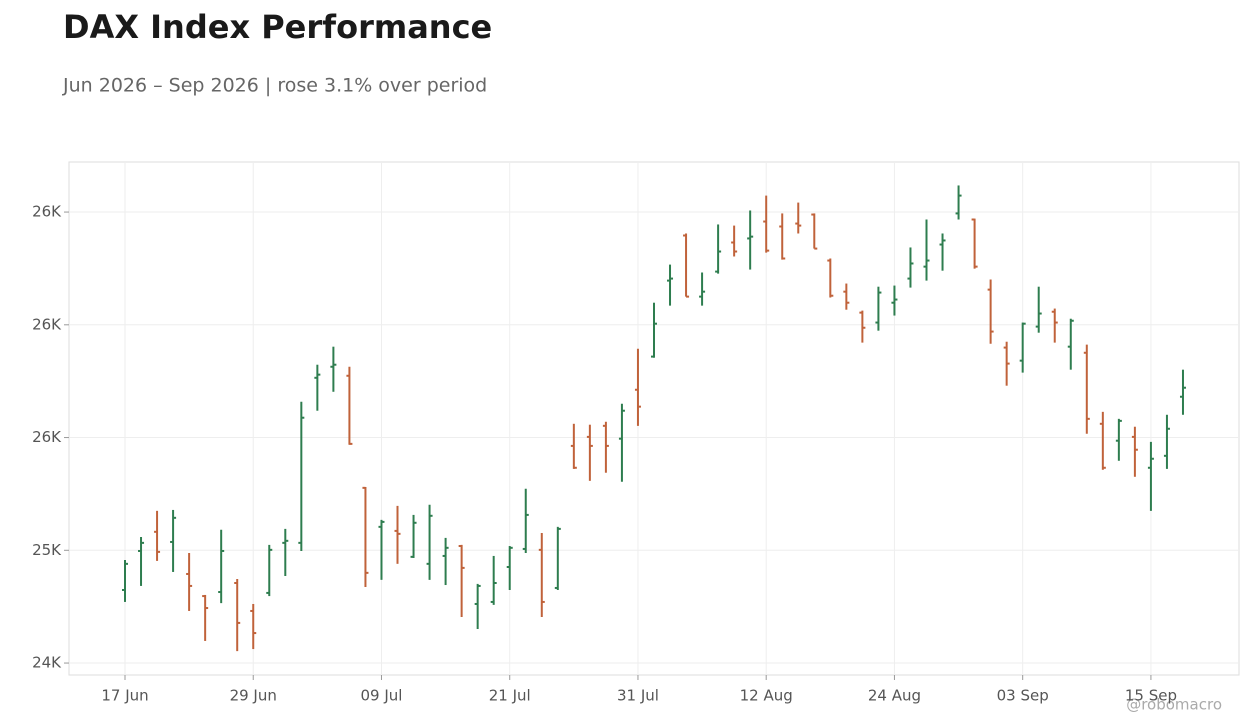 The width and height of the screenshot is (1260, 728). What do you see at coordinates (894, 696) in the screenshot?
I see `x-tick-label: 24 Aug` at bounding box center [894, 696].